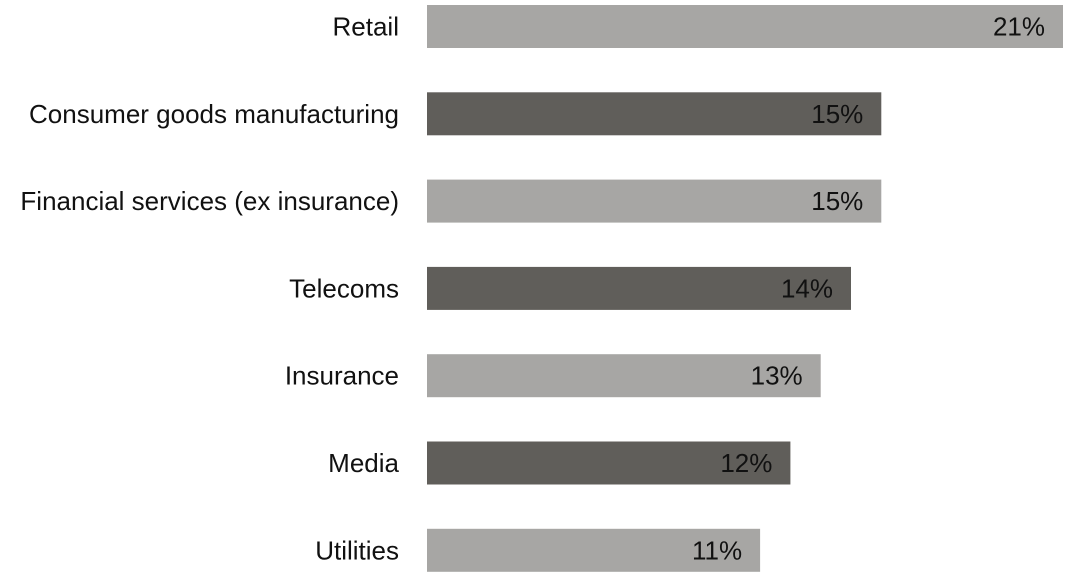 Image resolution: width=1074 pixels, height=582 pixels. Describe the element at coordinates (342, 376) in the screenshot. I see `category-label: Insurance` at that location.